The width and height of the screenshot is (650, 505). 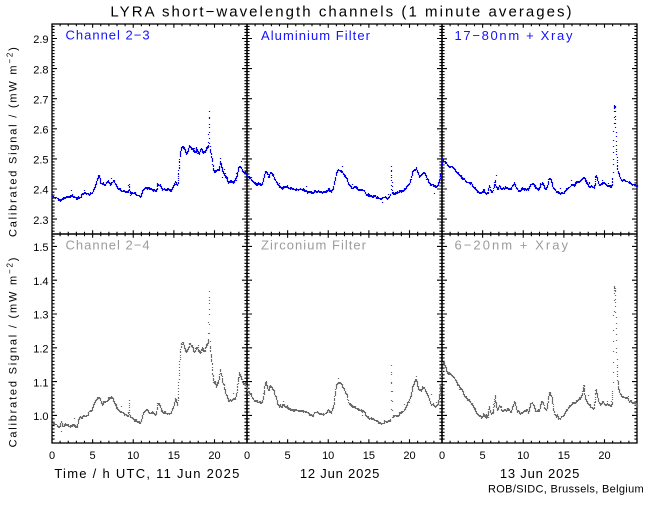 I want to click on svg-text: 2.4, so click(x=40, y=191).